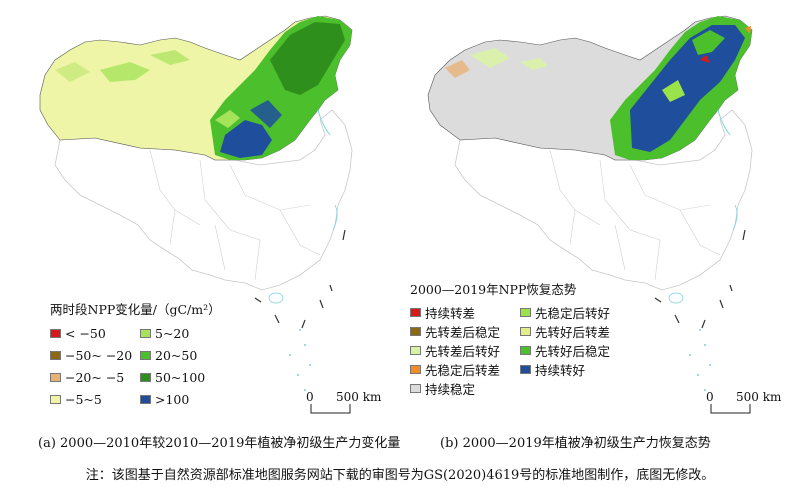 The height and width of the screenshot is (487, 800). Describe the element at coordinates (465, 388) in the screenshot. I see `legend-b-item: 持续稳定` at that location.